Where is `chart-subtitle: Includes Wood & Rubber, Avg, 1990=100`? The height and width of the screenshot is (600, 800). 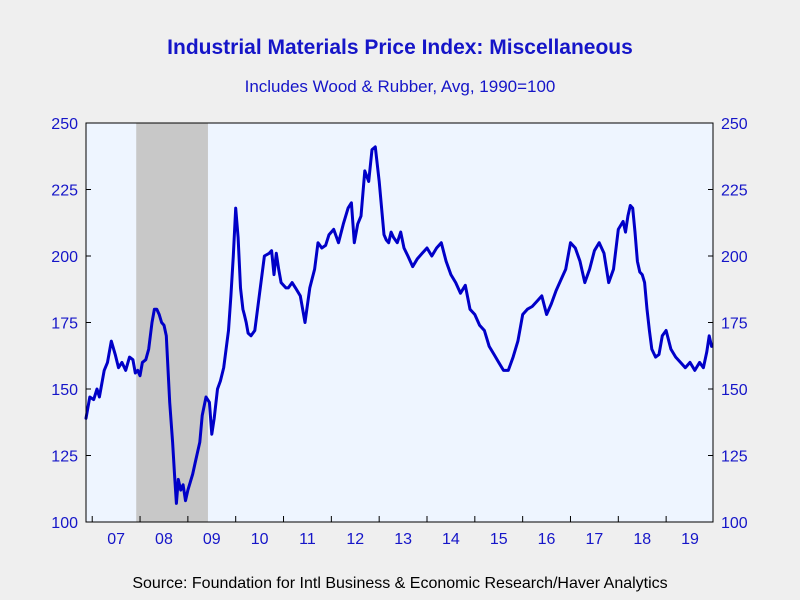 chart-subtitle: Includes Wood & Rubber, Avg, 1990=100 is located at coordinates (400, 86).